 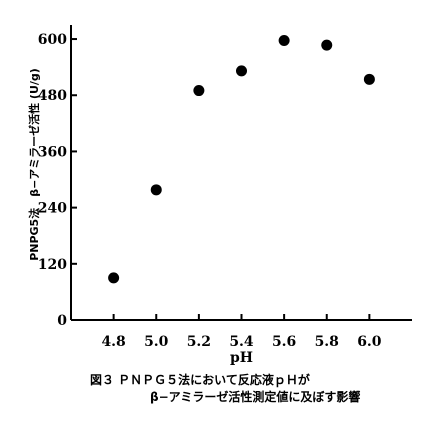 What do you see at coordinates (57, 180) in the screenshot?
I see `y-ticks: 0 120 240 360 480 600` at bounding box center [57, 180].